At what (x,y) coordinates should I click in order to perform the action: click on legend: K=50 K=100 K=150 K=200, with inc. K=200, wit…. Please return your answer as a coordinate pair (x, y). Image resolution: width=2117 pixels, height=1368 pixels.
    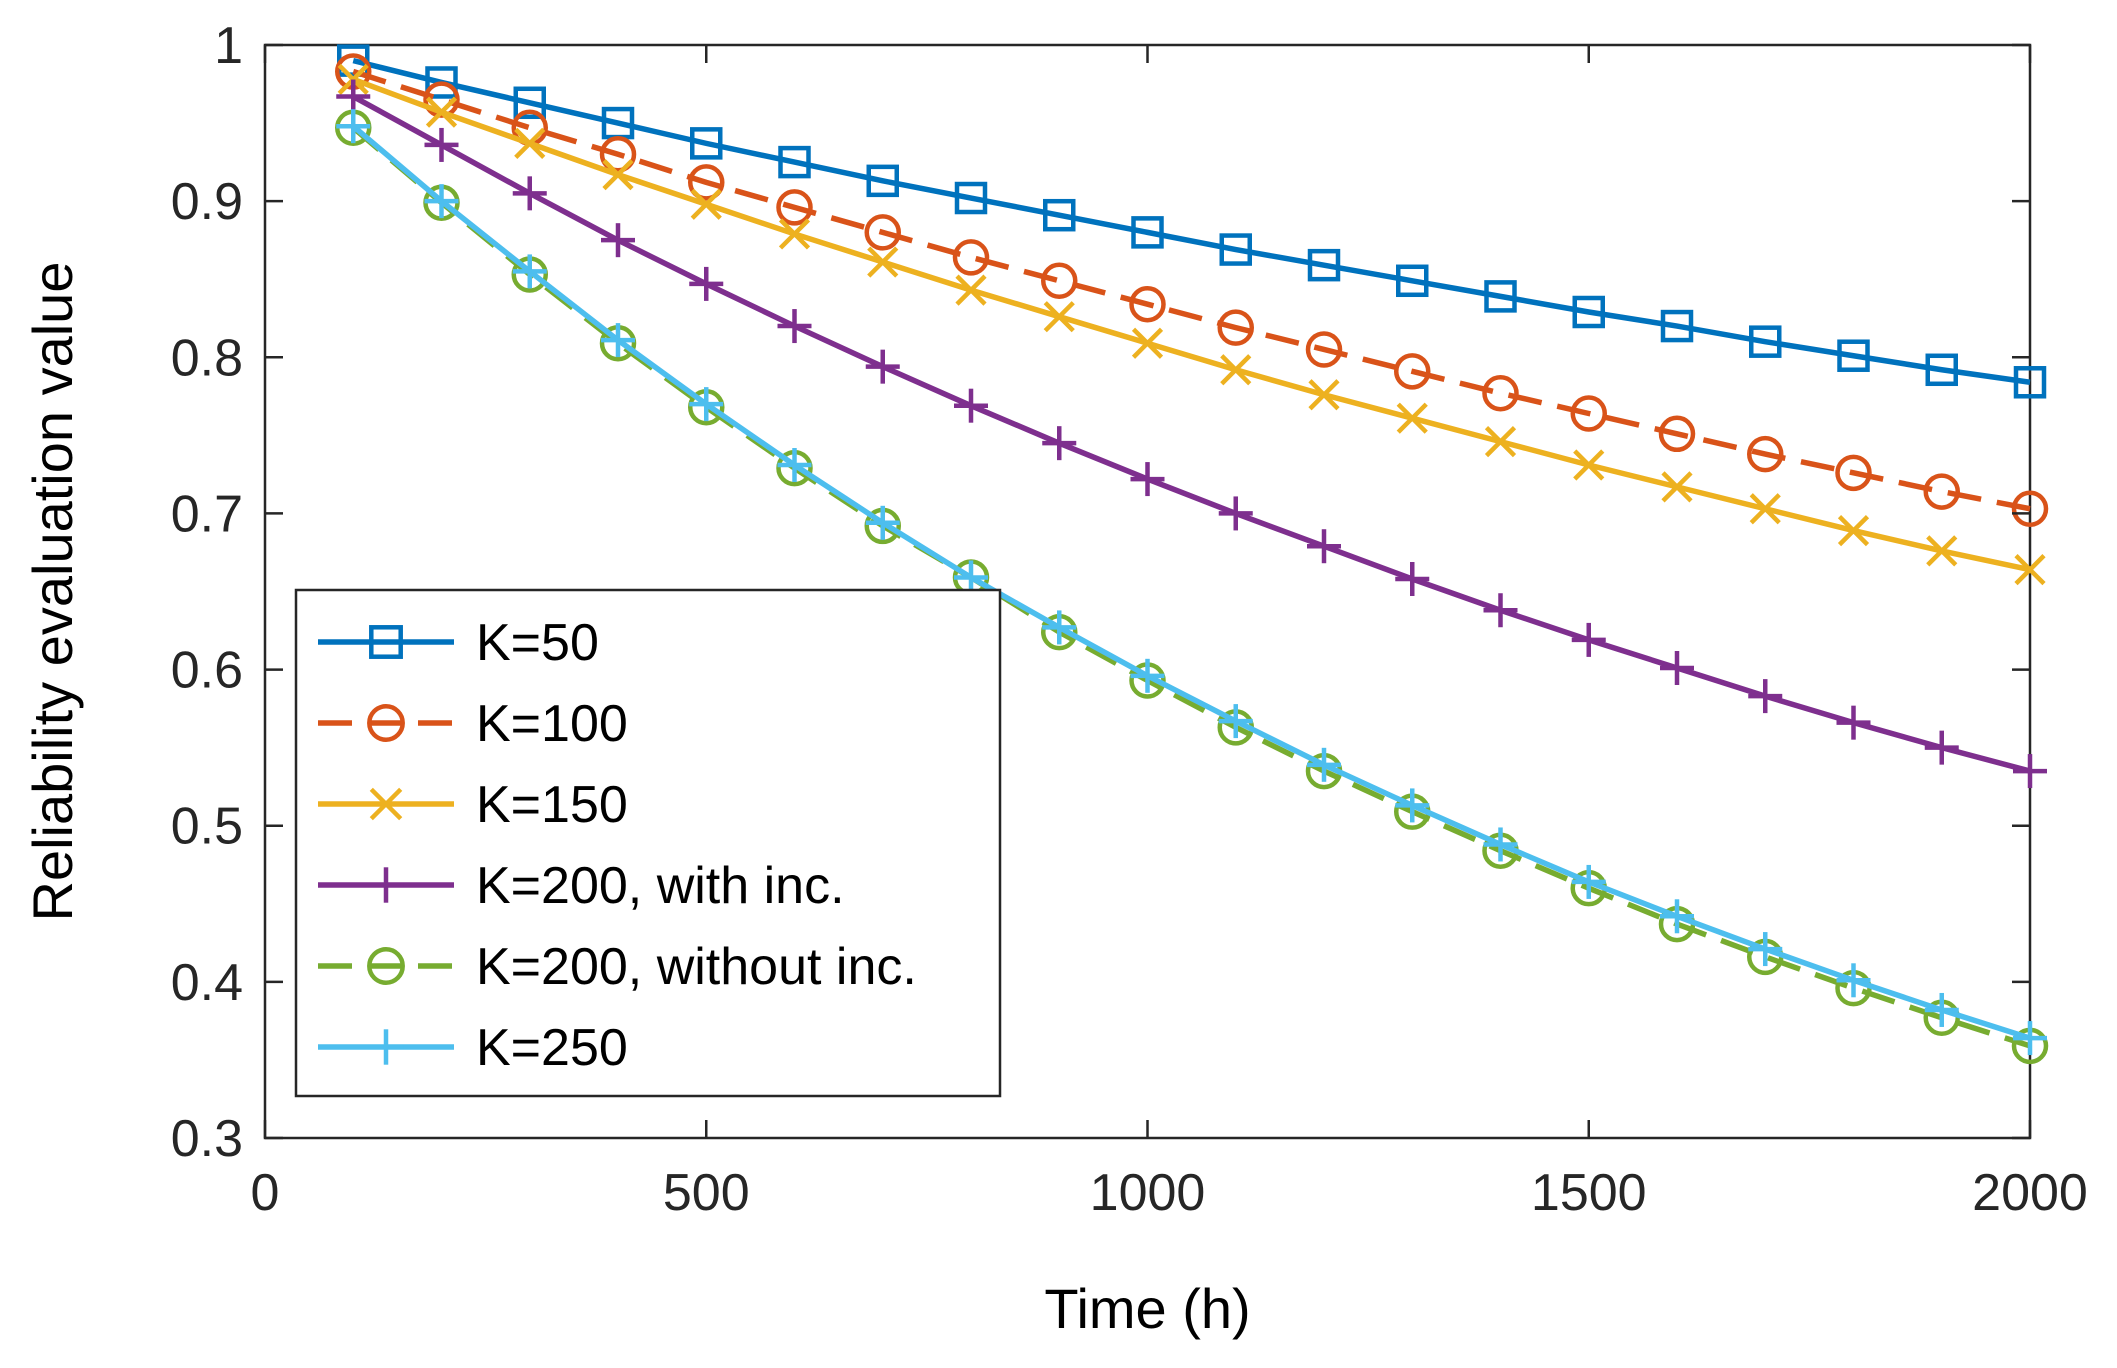
    Looking at the image, I should click on (648, 843).